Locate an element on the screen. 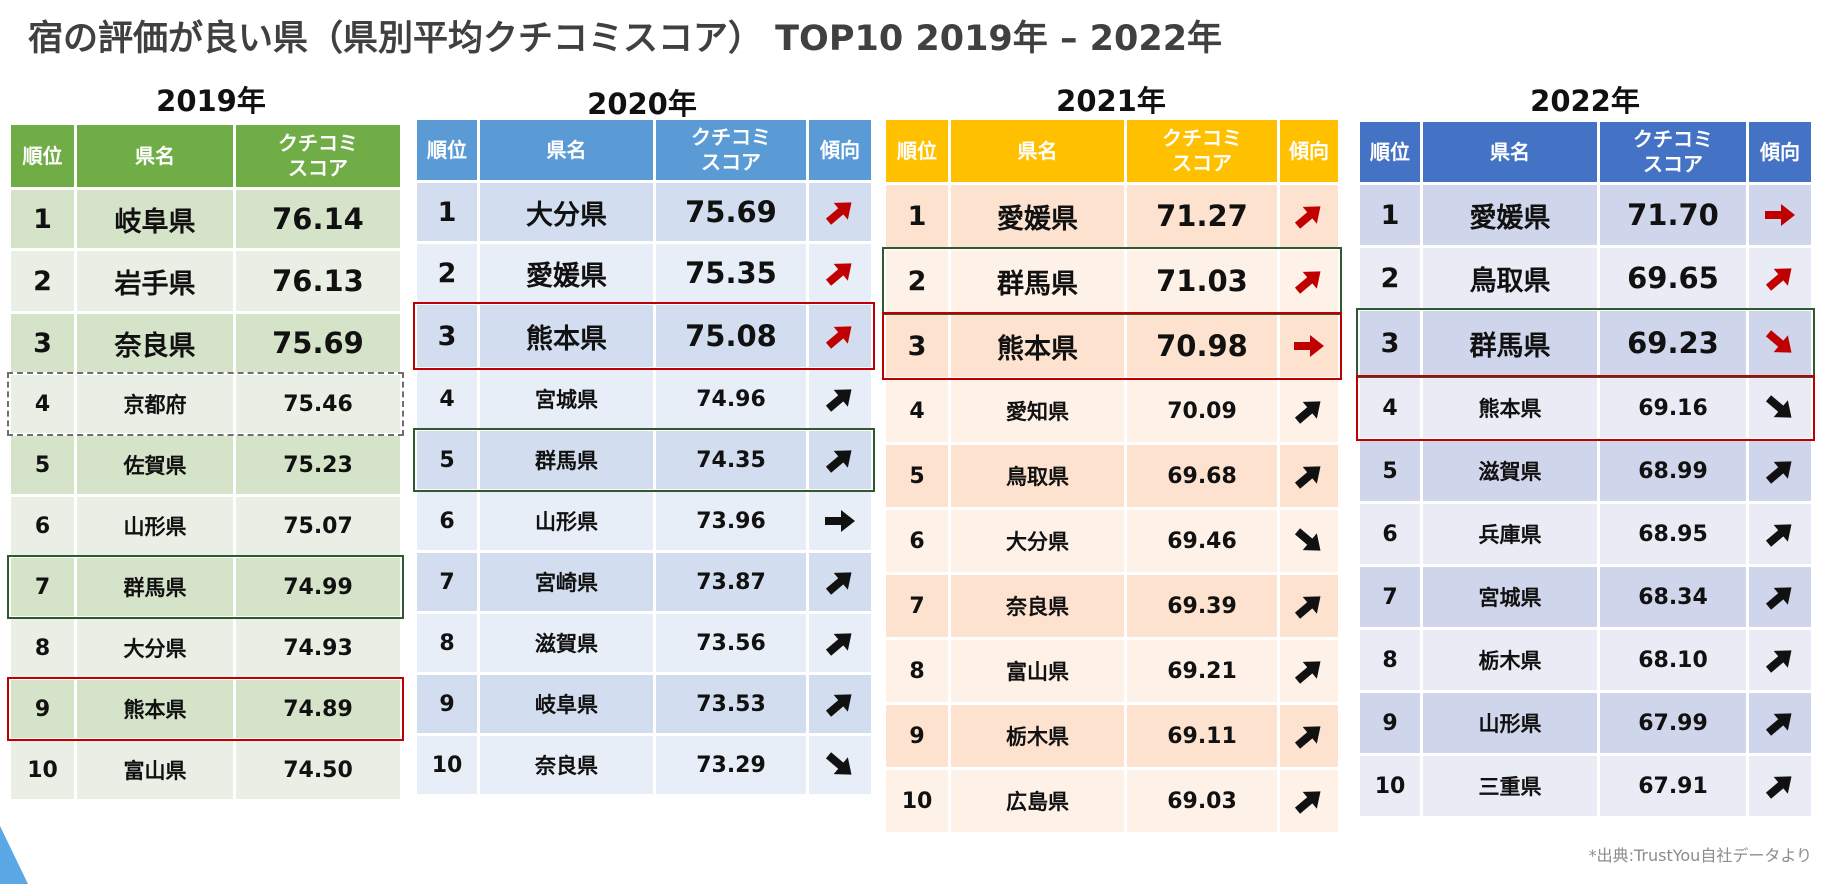 The height and width of the screenshot is (884, 1834). header-rank: 順位 is located at coordinates (447, 150).